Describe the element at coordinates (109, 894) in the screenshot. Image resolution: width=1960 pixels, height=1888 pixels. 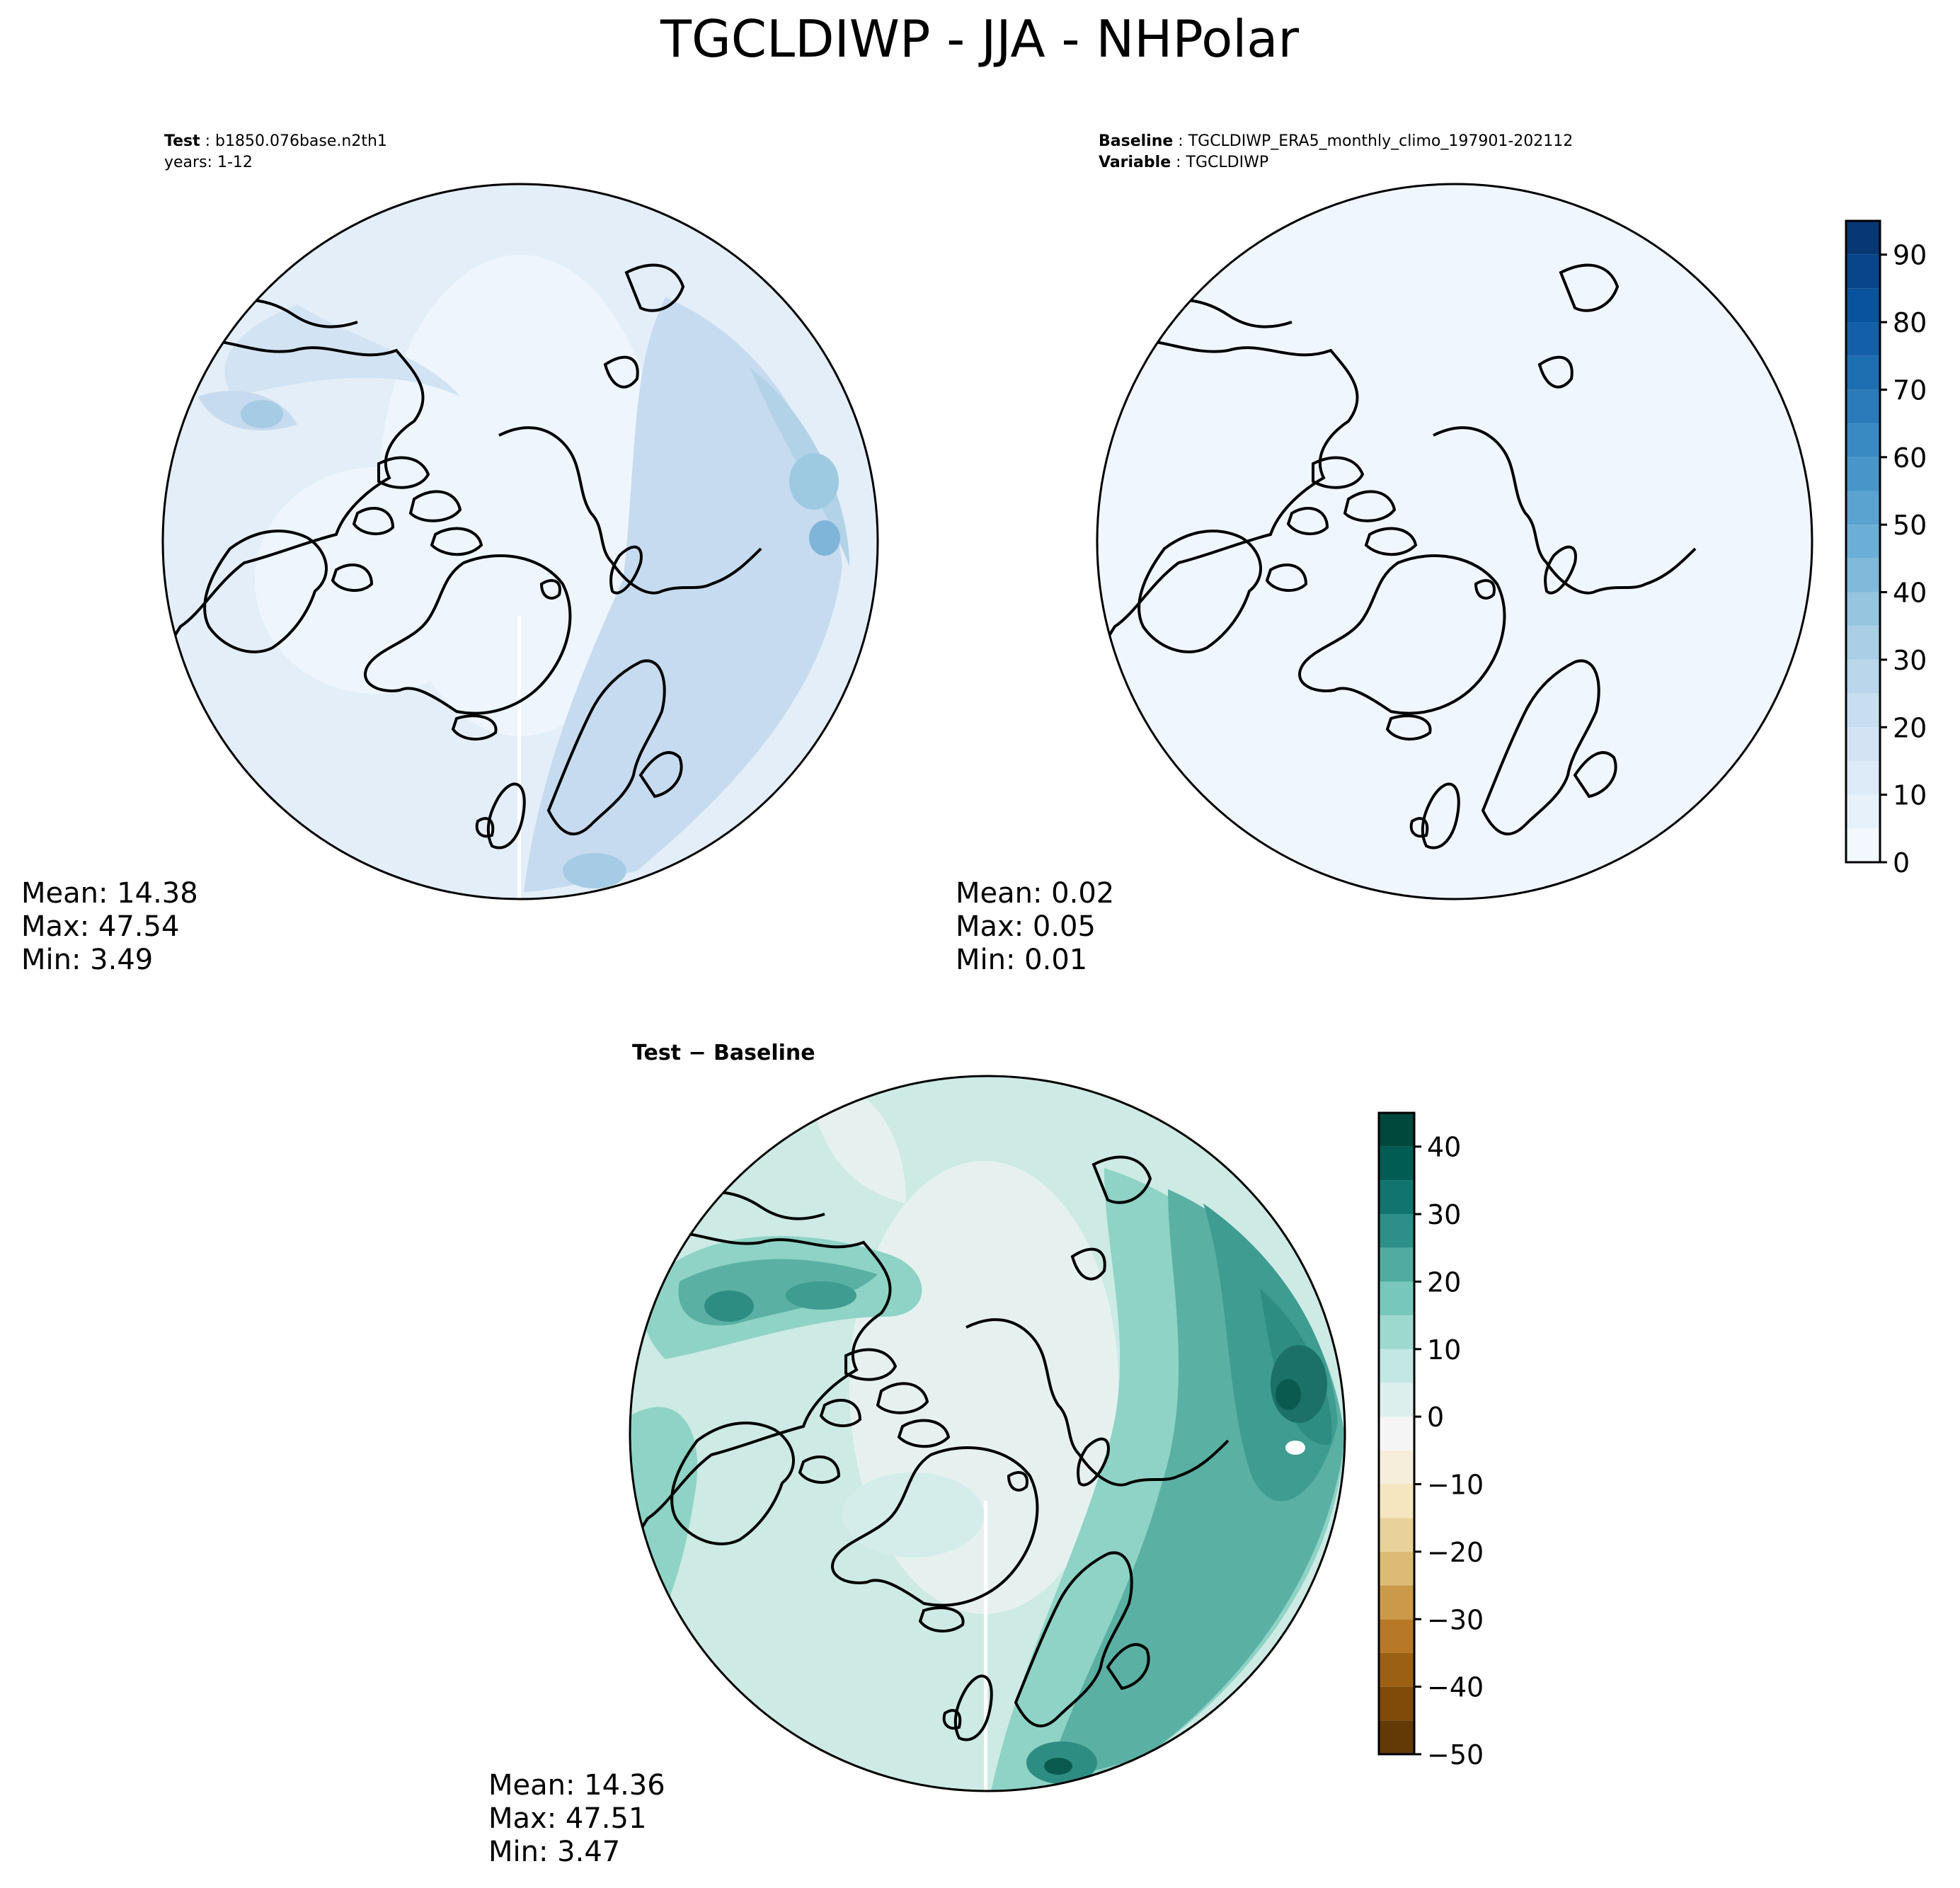
I see `panel-test-mean: Mean: 14.38` at that location.